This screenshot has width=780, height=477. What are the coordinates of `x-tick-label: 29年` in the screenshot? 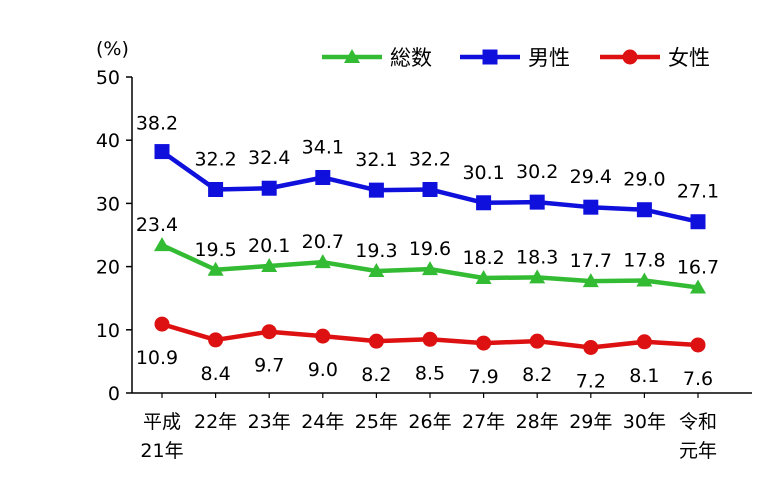 It's located at (590, 422).